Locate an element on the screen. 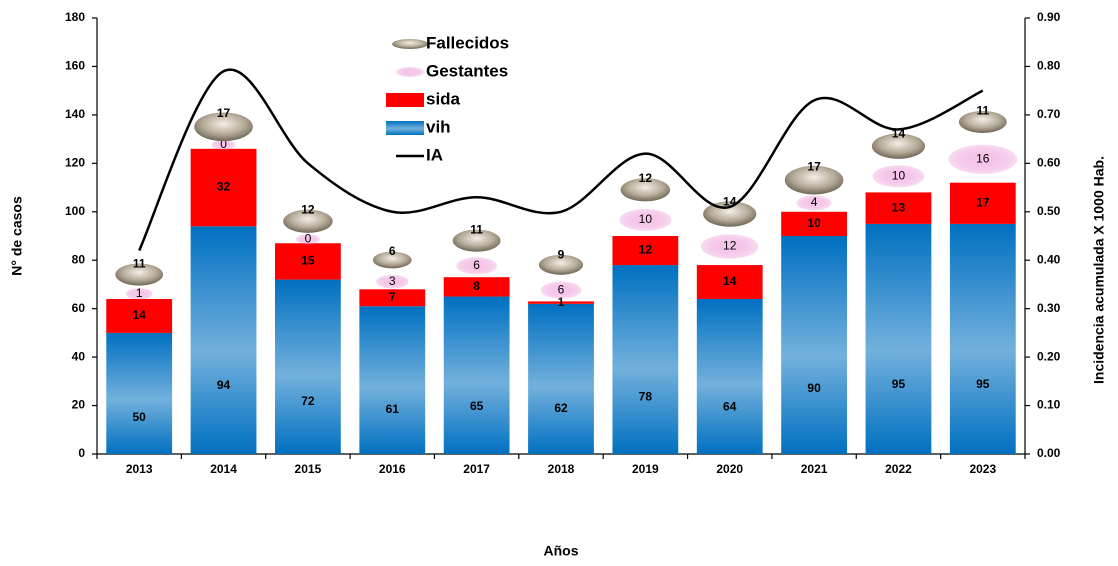 This screenshot has width=1118, height=566. y2-tick-label: 0.10 is located at coordinates (1049, 405).